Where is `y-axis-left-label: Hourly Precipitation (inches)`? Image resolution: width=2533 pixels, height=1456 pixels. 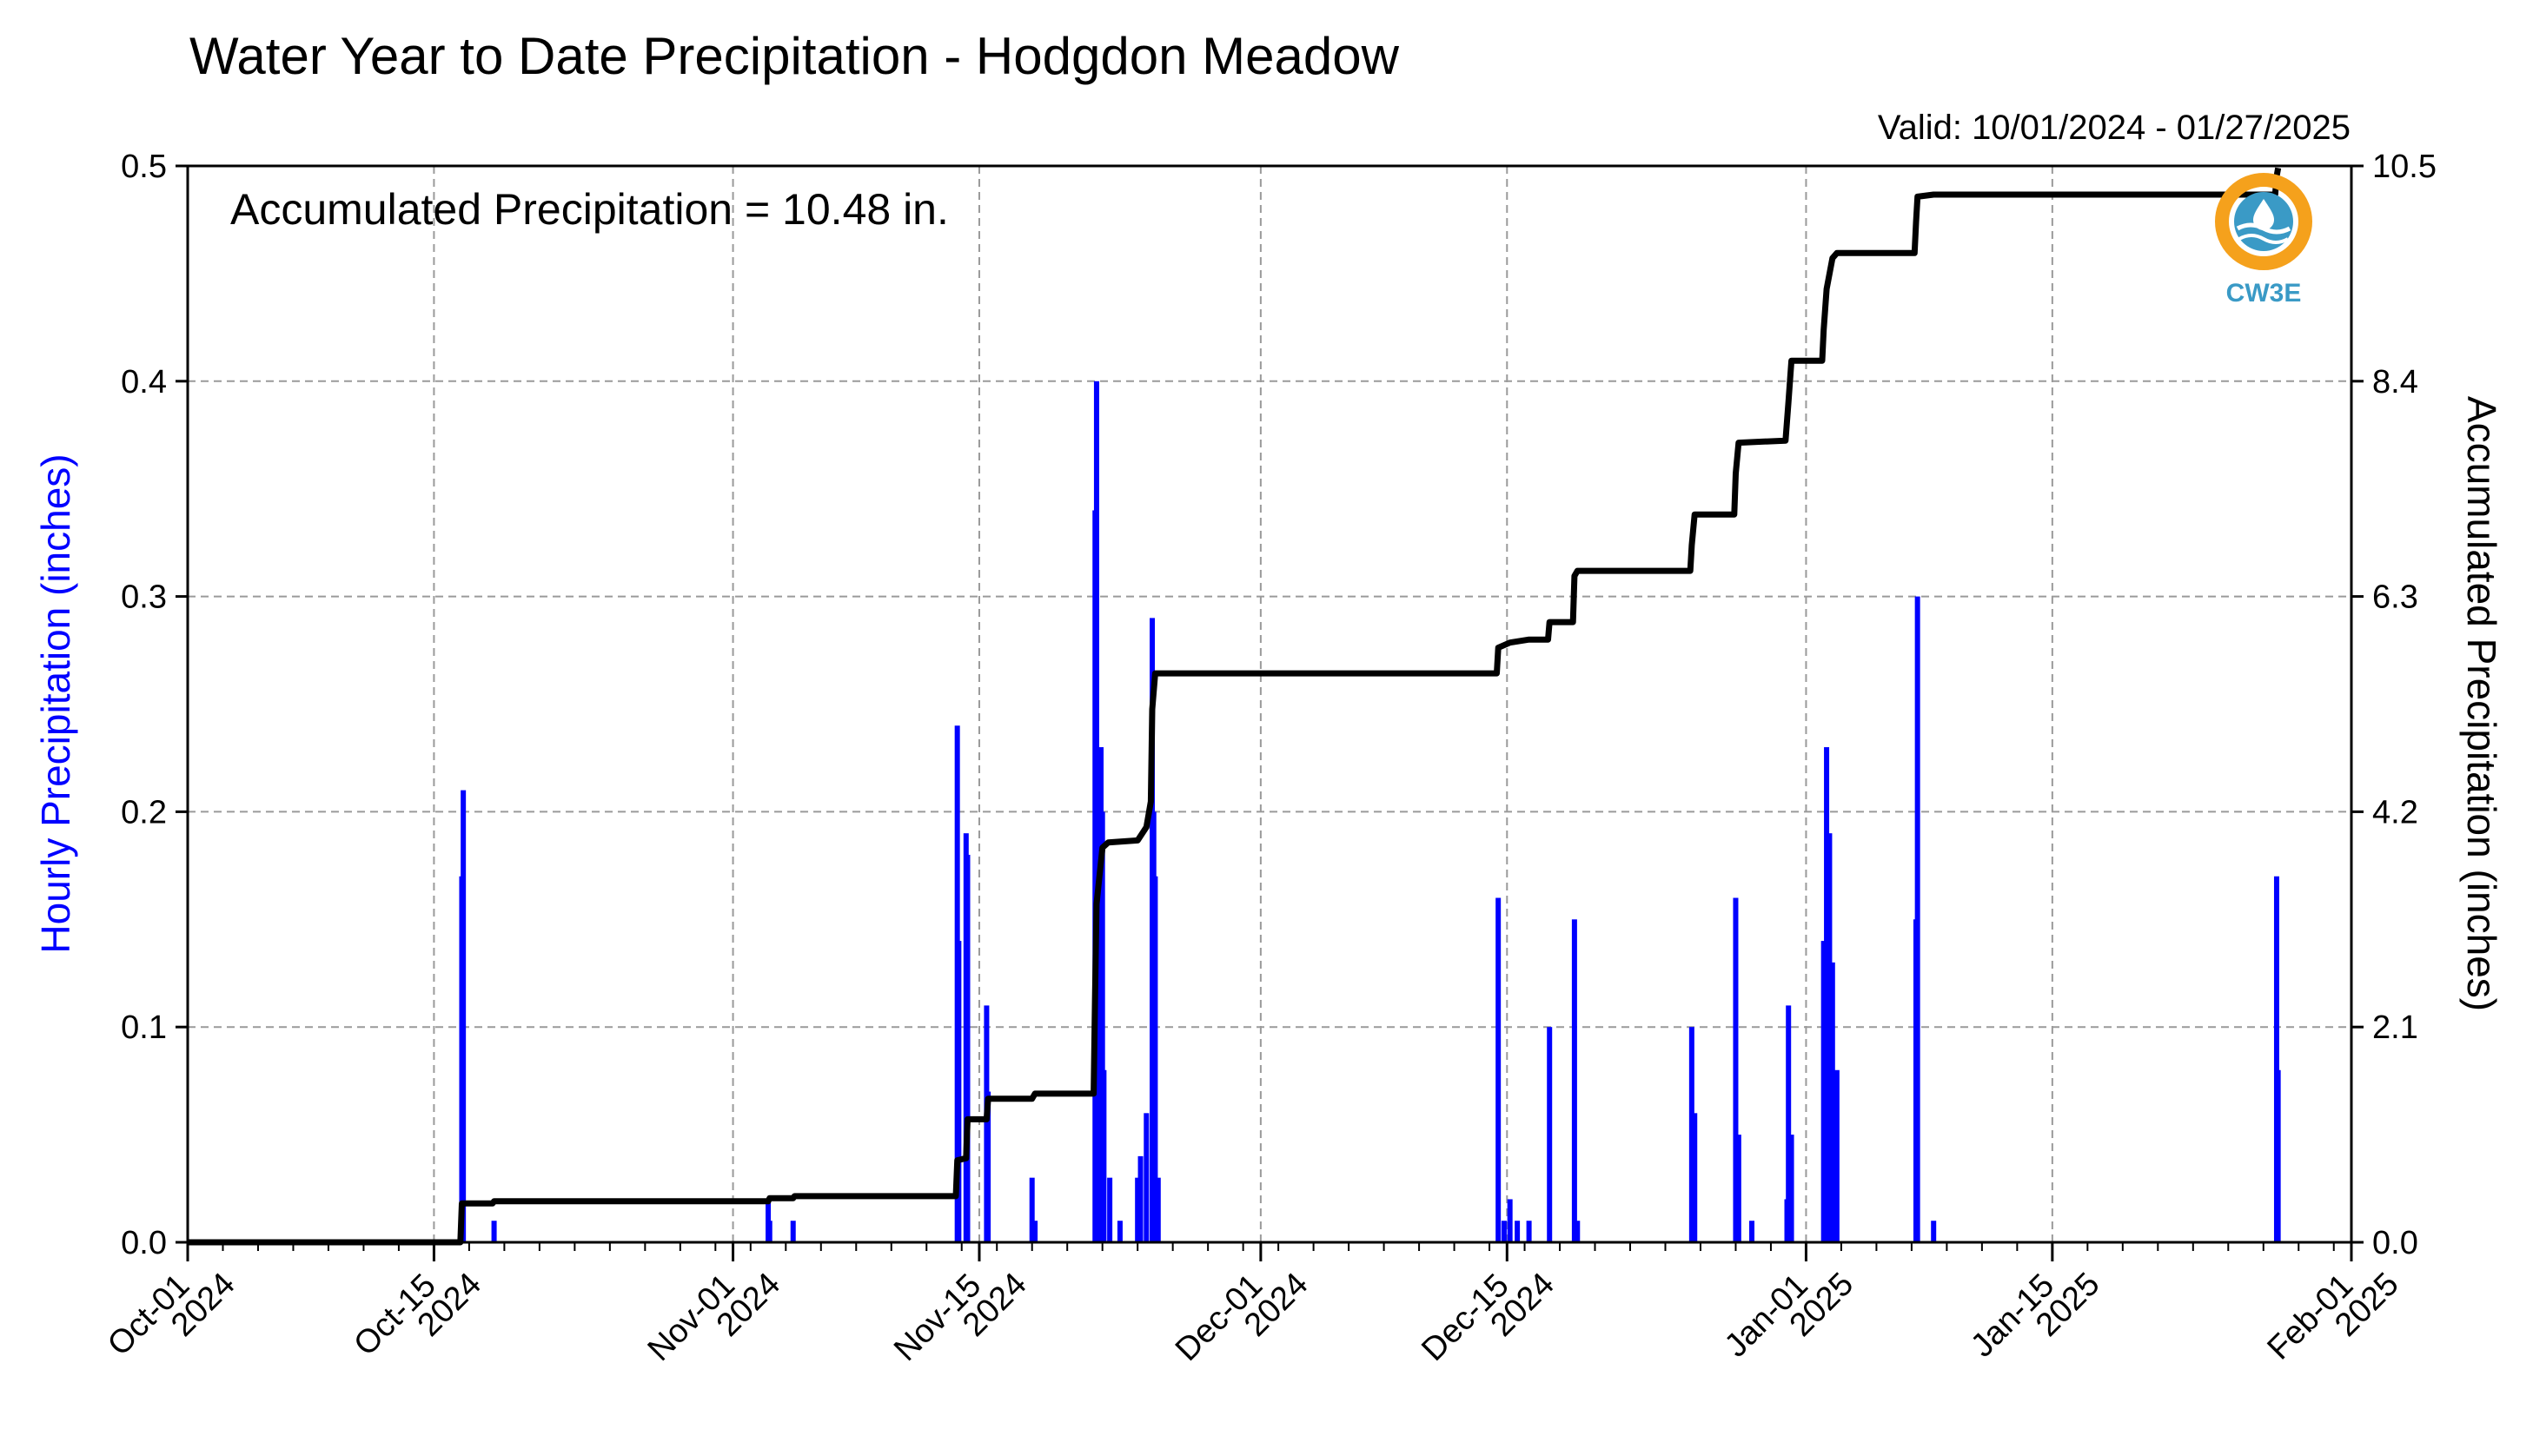
y-axis-left-label: Hourly Precipitation (inches) is located at coordinates (55, 703).